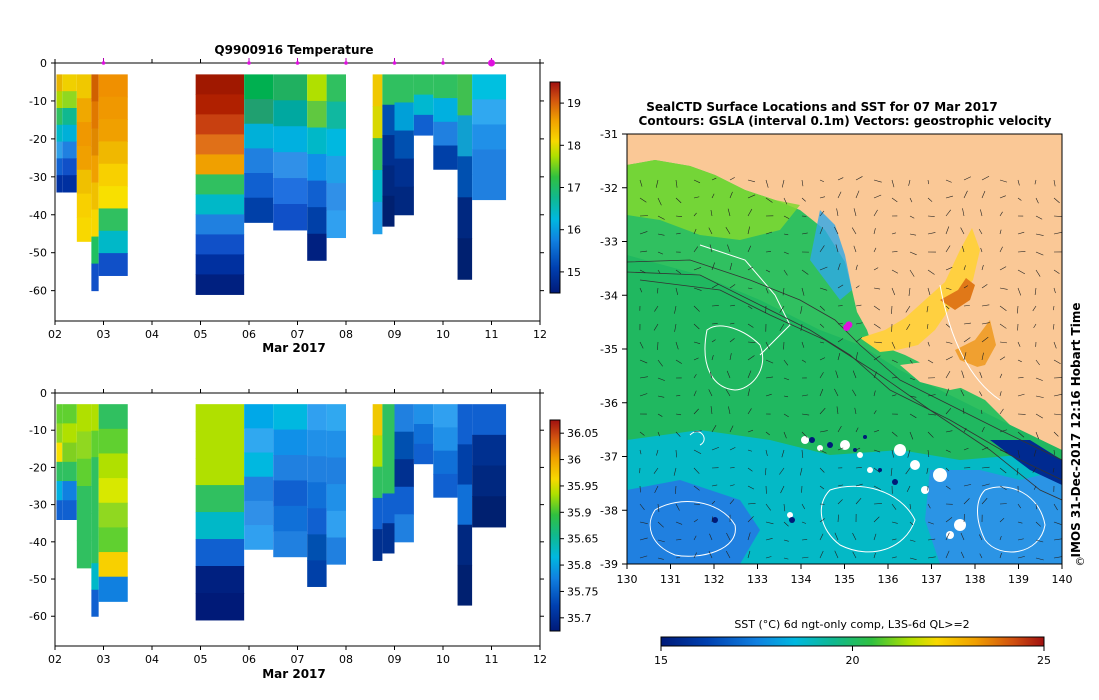 This screenshot has height=700, width=1099. Describe the element at coordinates (38, 579) in the screenshot. I see `y-tick-label: -50` at that location.